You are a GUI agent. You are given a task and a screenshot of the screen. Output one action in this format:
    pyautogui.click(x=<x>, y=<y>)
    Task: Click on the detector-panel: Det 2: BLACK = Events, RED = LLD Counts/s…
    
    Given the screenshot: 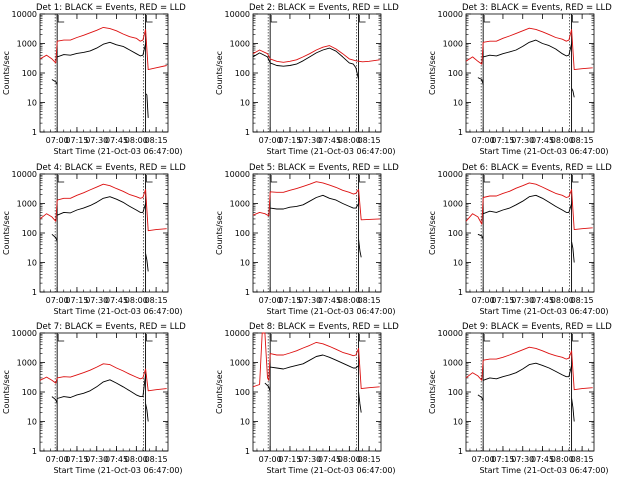 What is the action you would take?
    pyautogui.click(x=307, y=79)
    